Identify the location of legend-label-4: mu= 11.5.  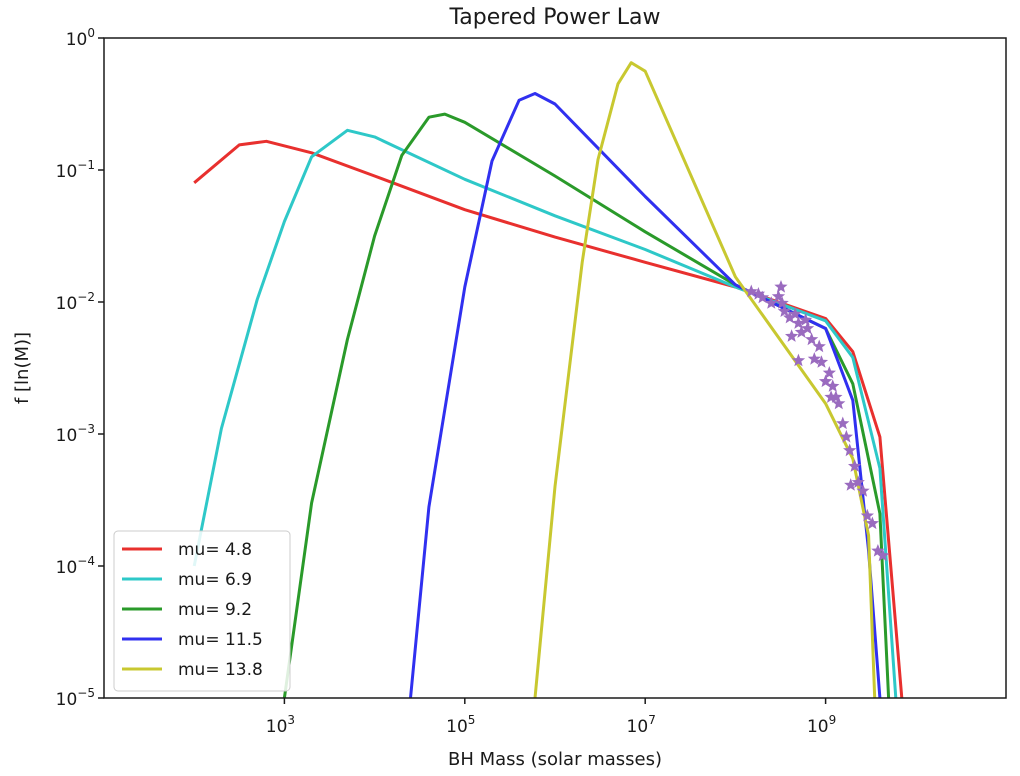
(220, 640).